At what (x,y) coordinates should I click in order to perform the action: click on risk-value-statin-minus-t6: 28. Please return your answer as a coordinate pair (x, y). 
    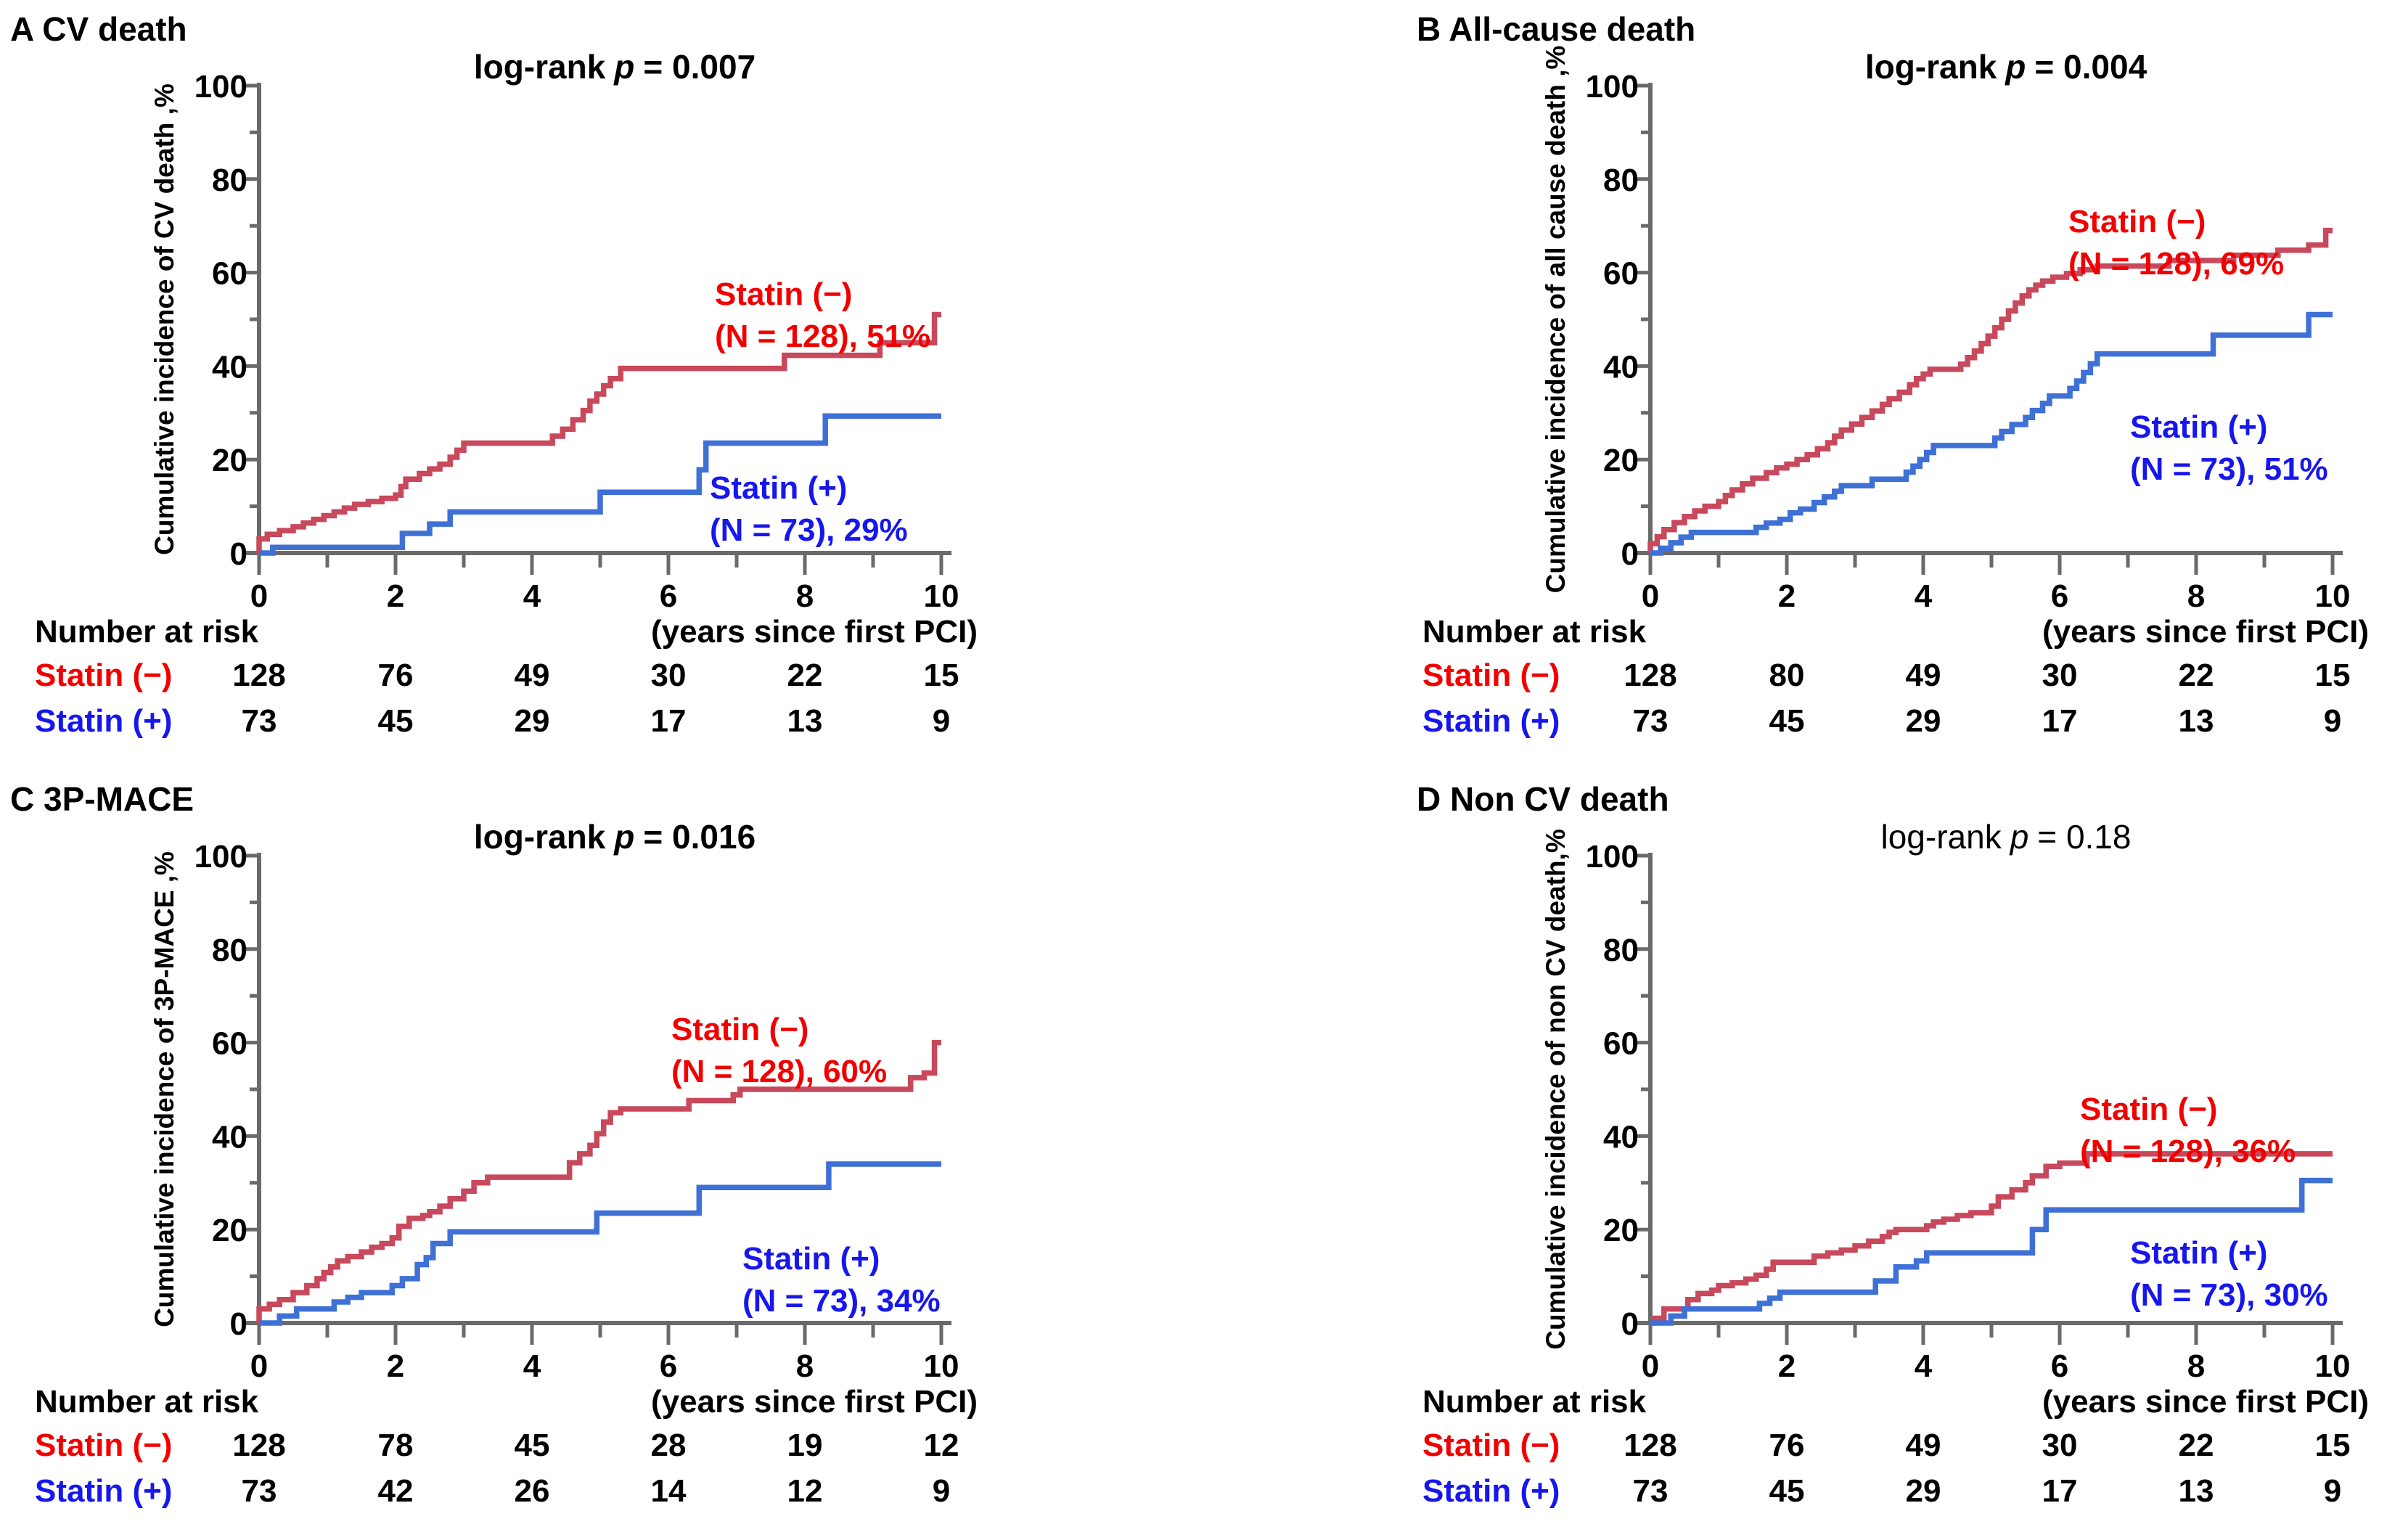
    Looking at the image, I should click on (669, 1446).